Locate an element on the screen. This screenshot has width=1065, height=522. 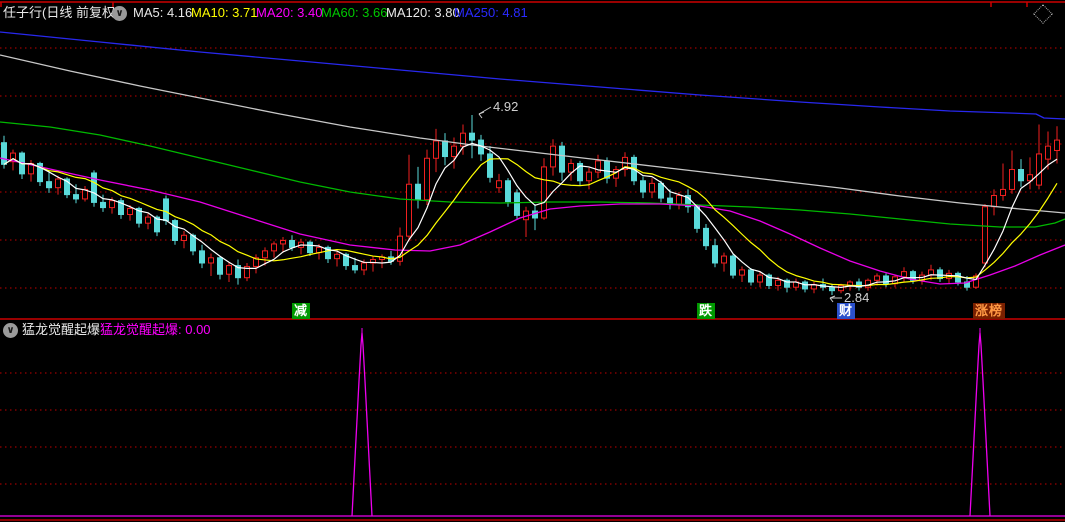
badge-zhangbang: 涨榜 is located at coordinates (989, 311).